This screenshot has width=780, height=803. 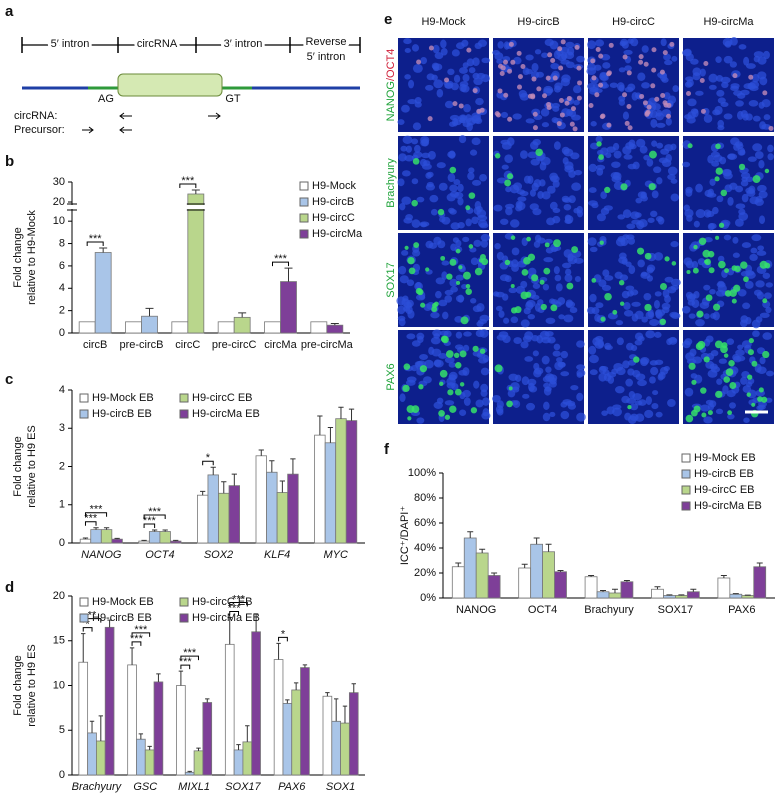 I want to click on legend-label: H9-Mock EB, so click(x=725, y=458).